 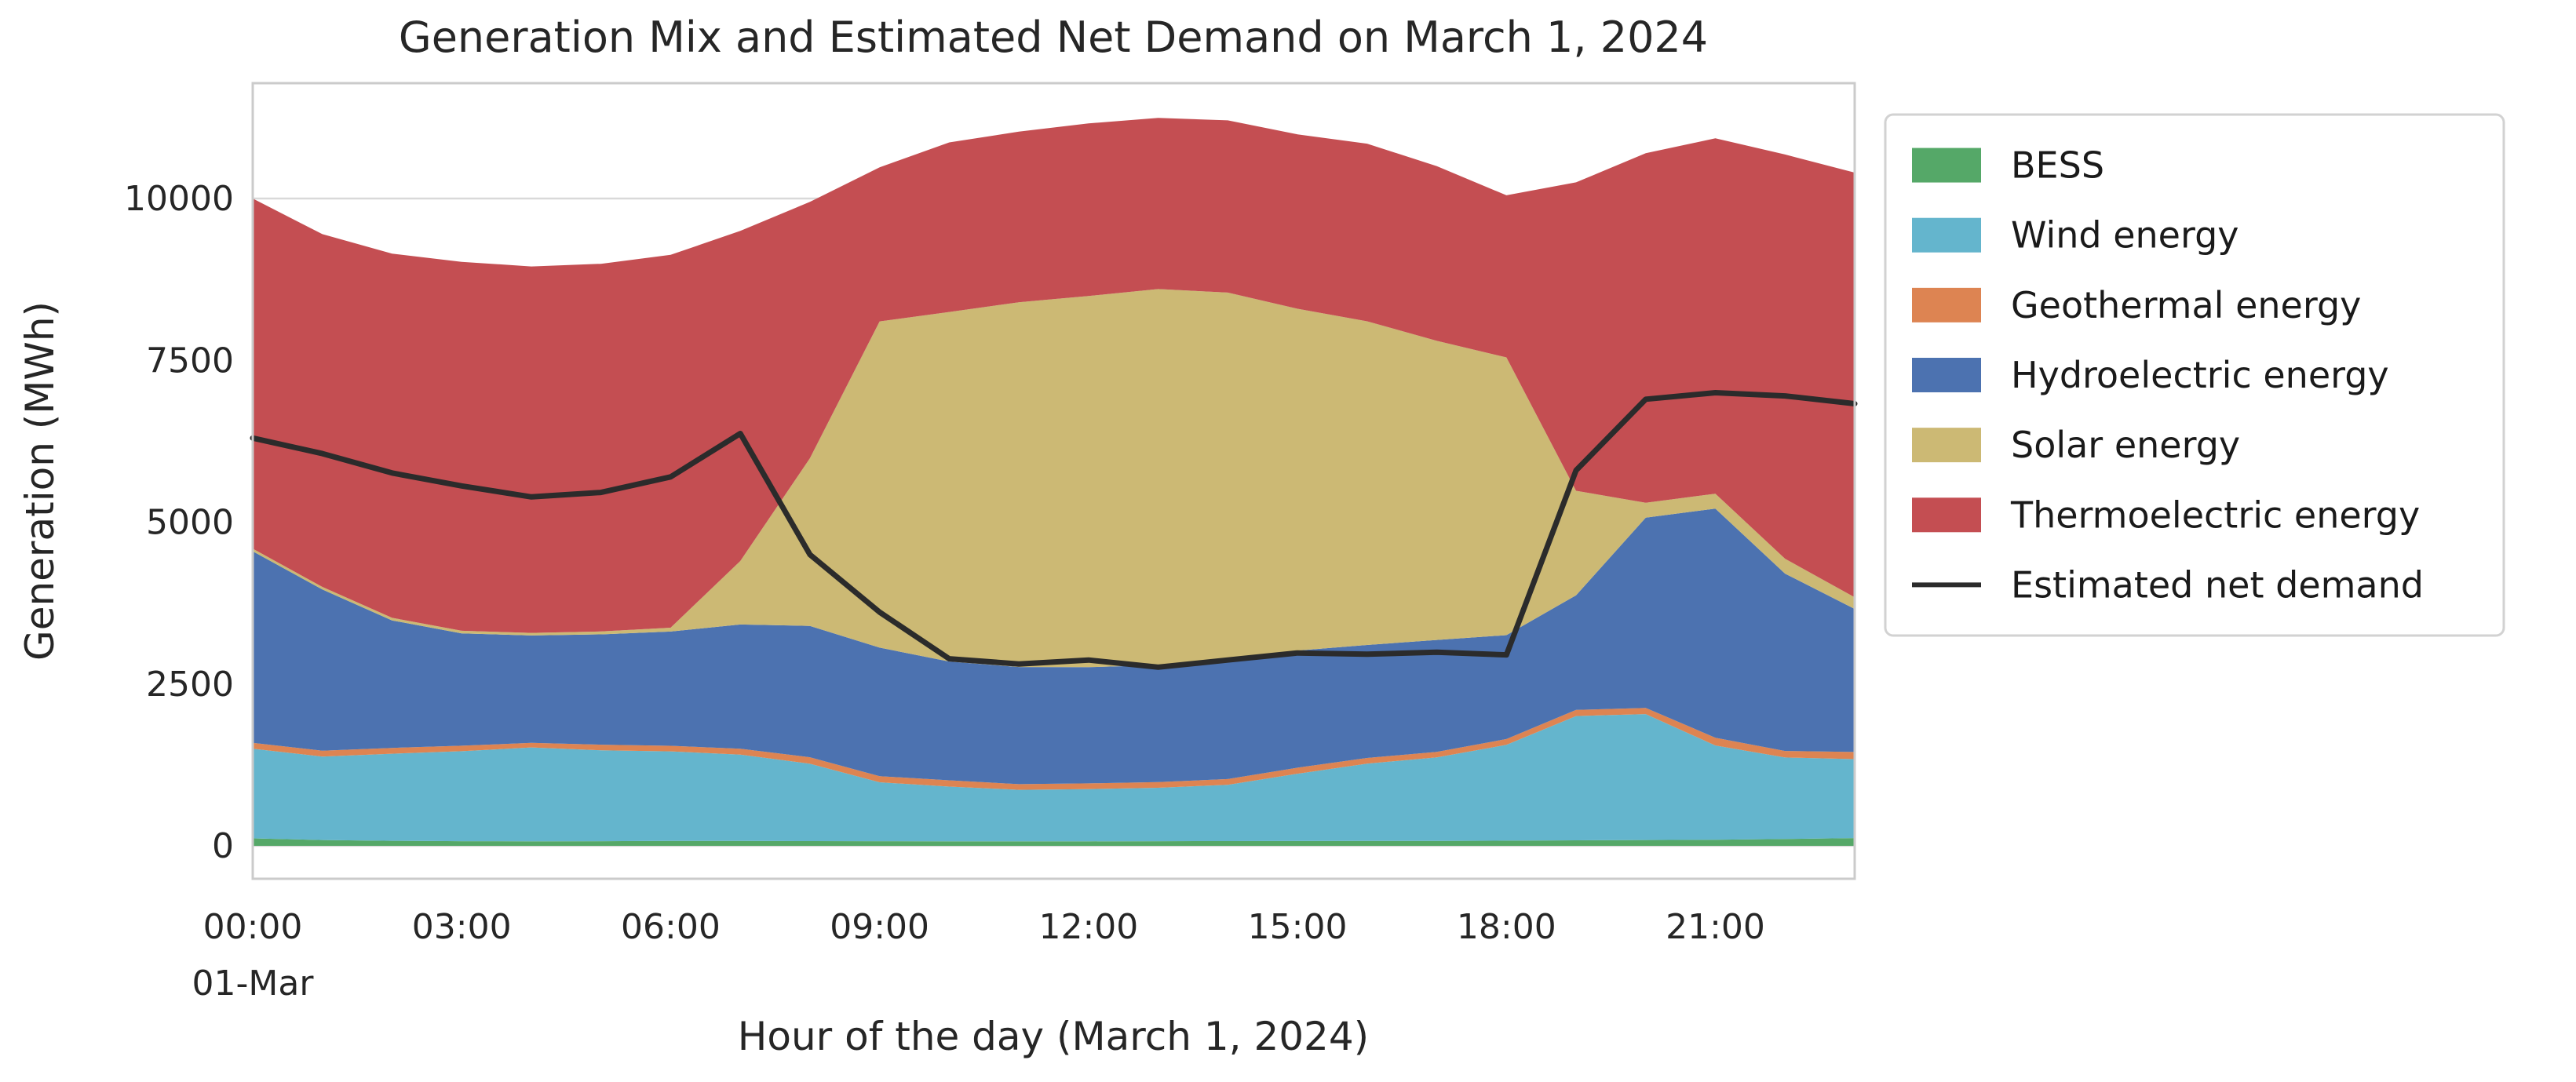 I want to click on y-tick-0: 0, so click(x=223, y=846).